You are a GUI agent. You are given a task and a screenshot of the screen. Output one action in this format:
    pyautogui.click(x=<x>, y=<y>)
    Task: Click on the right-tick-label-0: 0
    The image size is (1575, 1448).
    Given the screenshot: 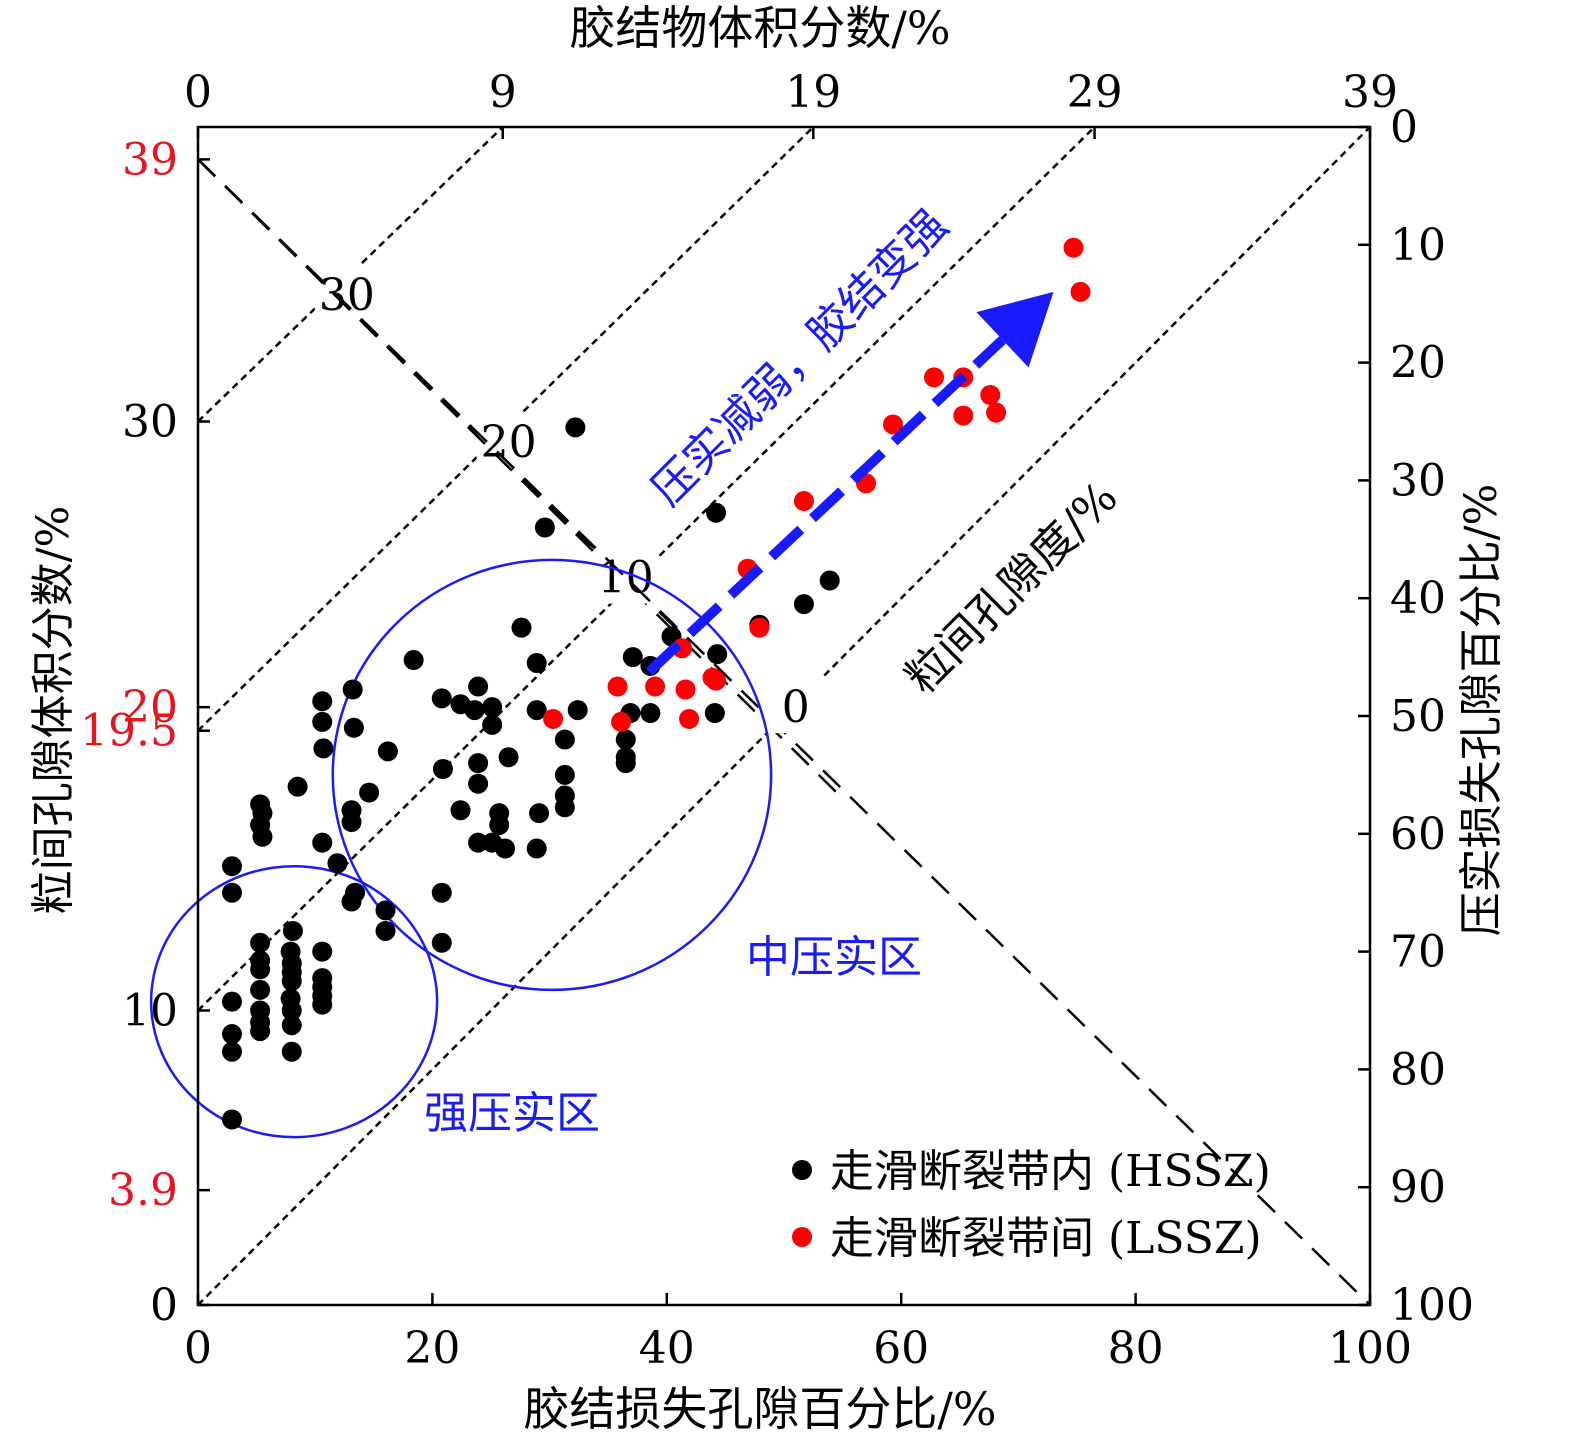 What is the action you would take?
    pyautogui.click(x=1404, y=127)
    